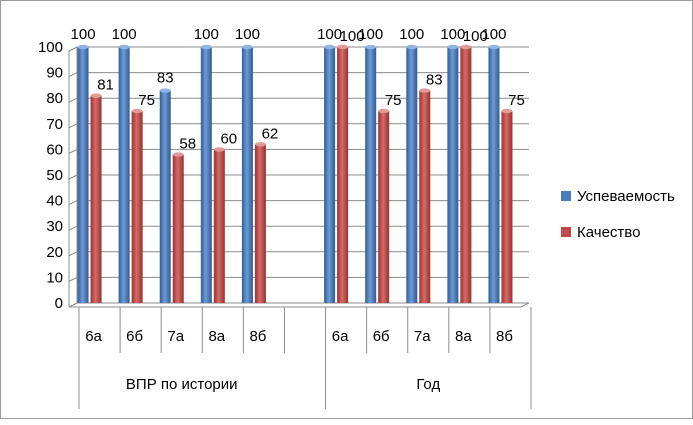  What do you see at coordinates (50, 47) in the screenshot?
I see `y-tick-label: 100` at bounding box center [50, 47].